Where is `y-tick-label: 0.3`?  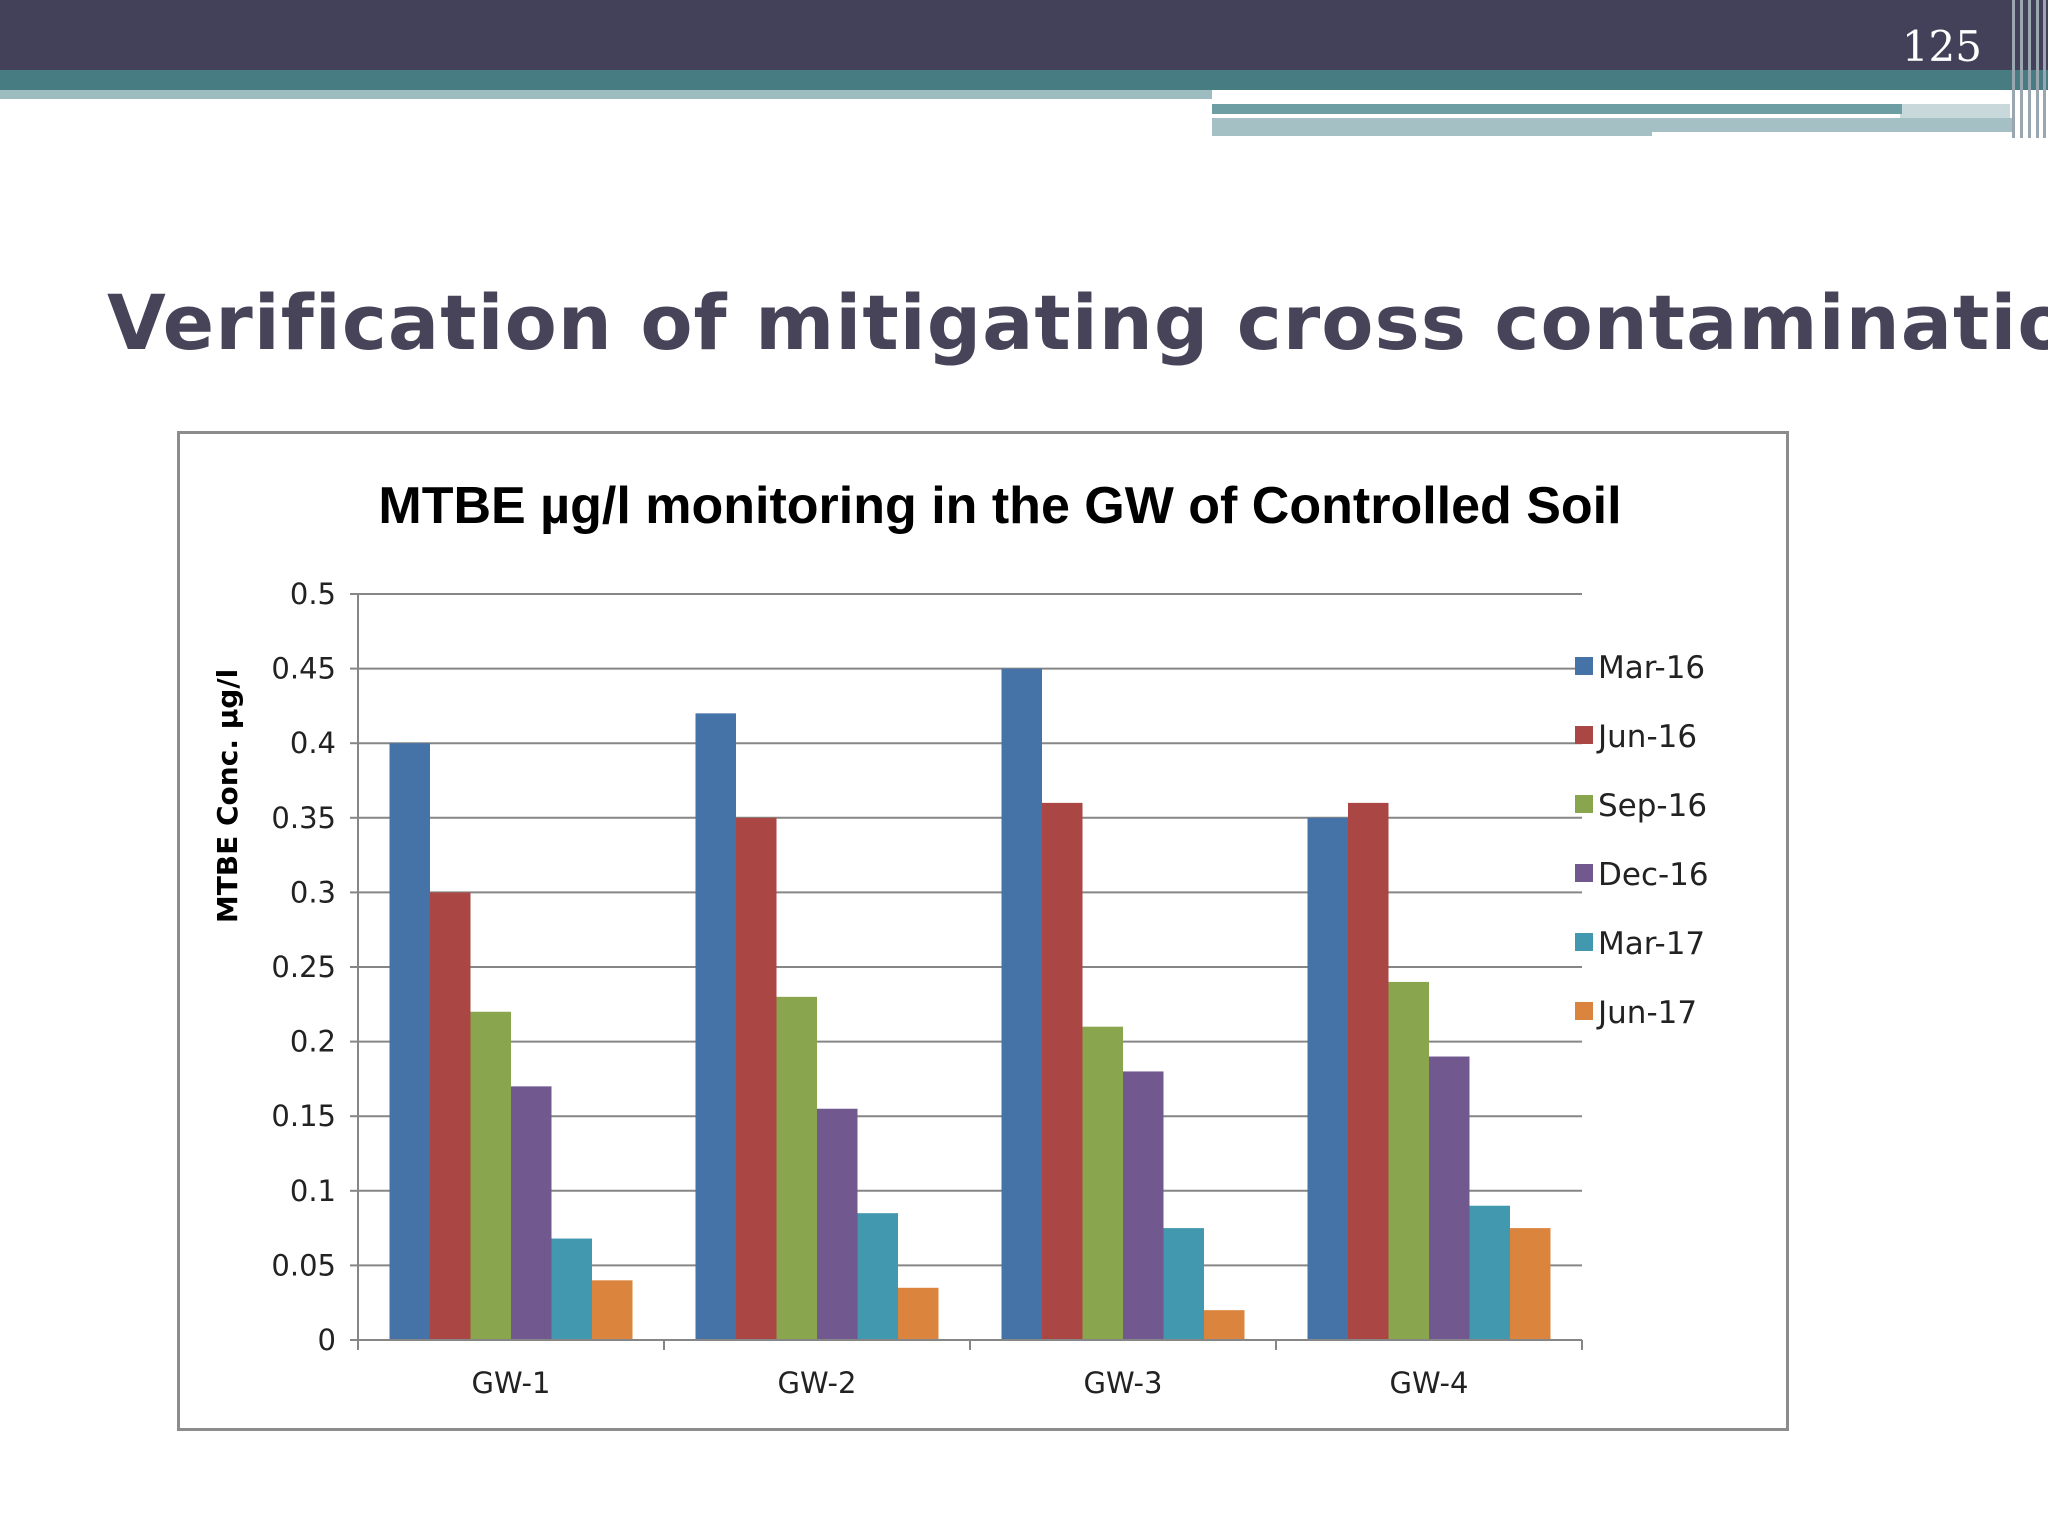
y-tick-label: 0.3 is located at coordinates (313, 892).